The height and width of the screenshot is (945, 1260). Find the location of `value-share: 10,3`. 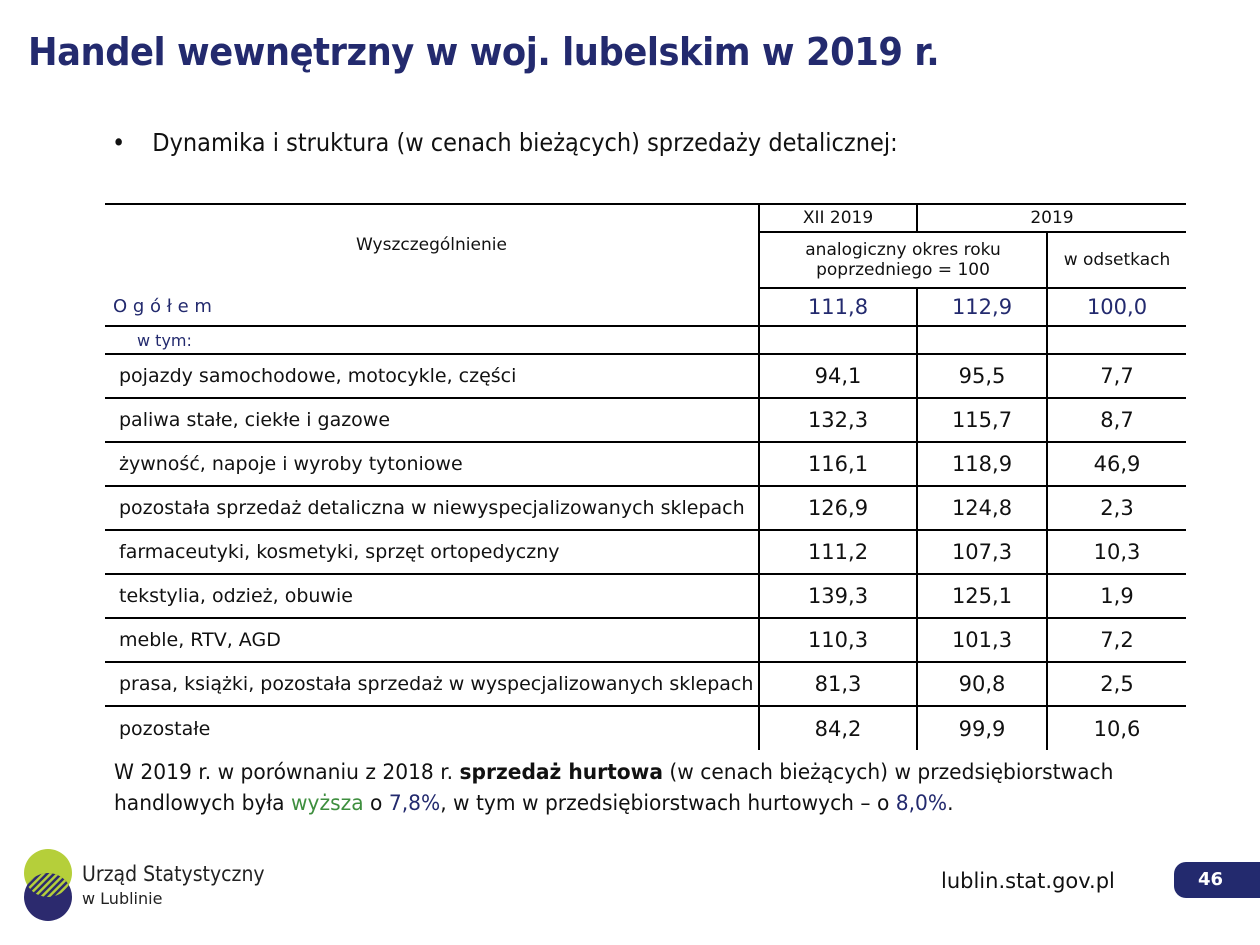

value-share: 10,3 is located at coordinates (1116, 552).